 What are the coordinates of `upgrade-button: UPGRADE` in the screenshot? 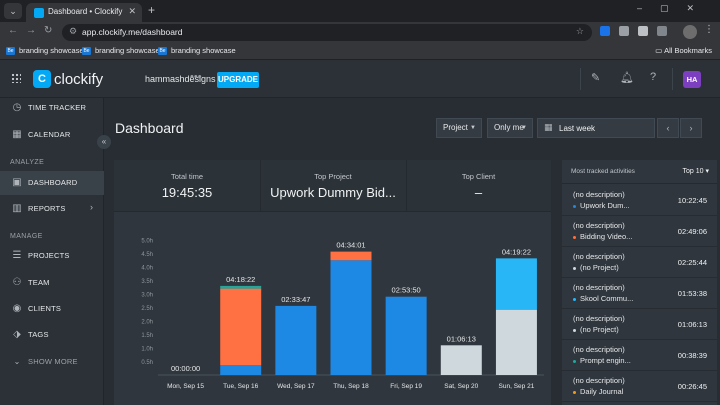 It's located at (238, 80).